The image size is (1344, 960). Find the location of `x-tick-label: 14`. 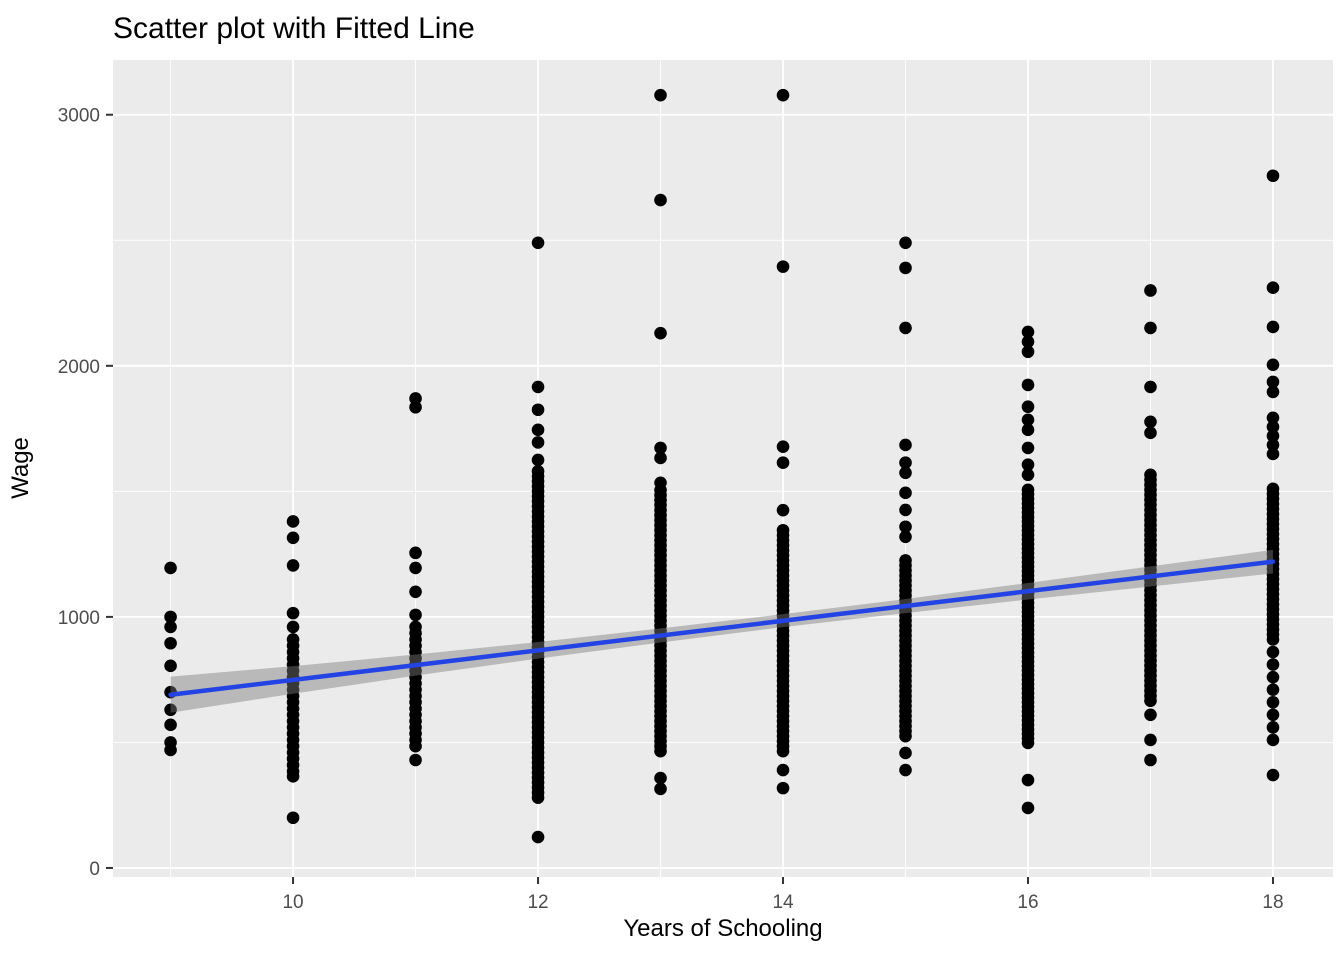

x-tick-label: 14 is located at coordinates (783, 902).